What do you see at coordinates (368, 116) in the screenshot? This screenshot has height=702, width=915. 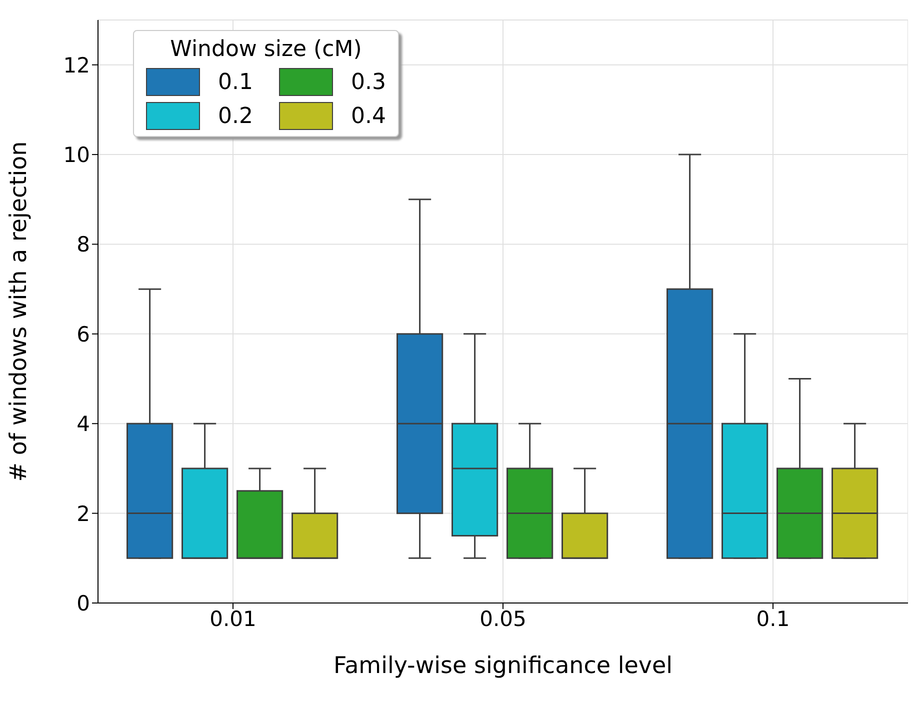 I see `legend-label: 0.4` at bounding box center [368, 116].